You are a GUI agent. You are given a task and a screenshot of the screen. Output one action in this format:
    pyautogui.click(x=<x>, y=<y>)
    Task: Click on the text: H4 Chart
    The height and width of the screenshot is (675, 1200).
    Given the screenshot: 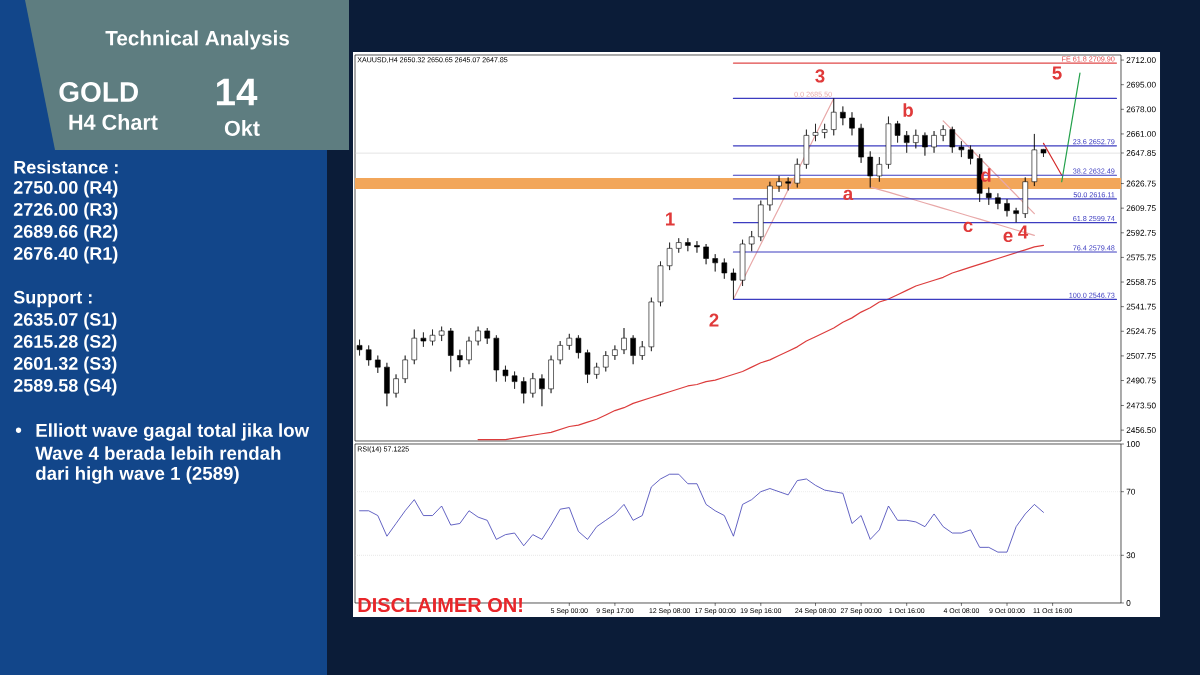 What is the action you would take?
    pyautogui.click(x=113, y=122)
    